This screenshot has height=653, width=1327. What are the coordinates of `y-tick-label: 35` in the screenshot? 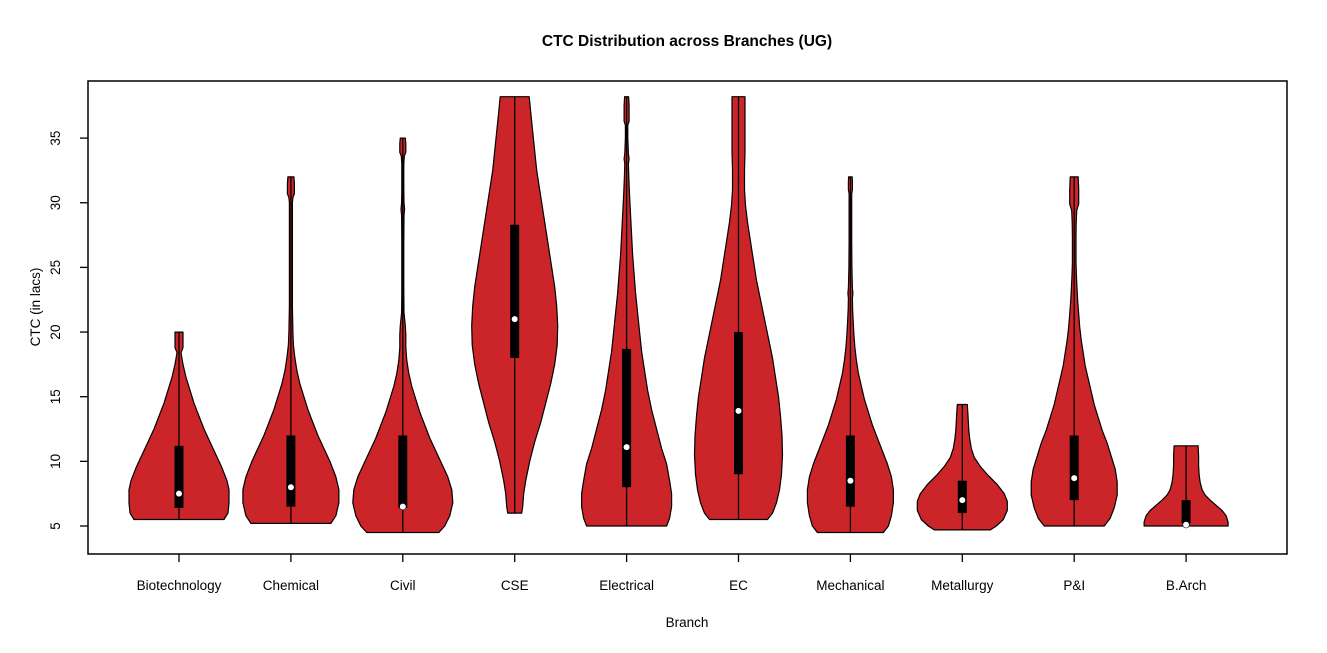 It's located at (55, 138).